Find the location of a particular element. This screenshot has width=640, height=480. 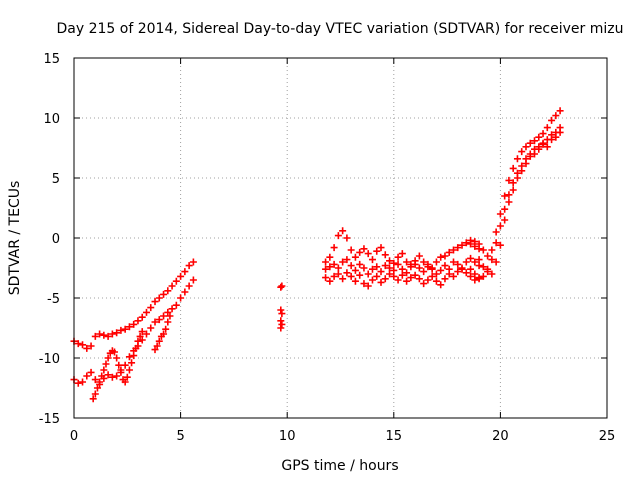

x-tick-label: 10 is located at coordinates (287, 436).